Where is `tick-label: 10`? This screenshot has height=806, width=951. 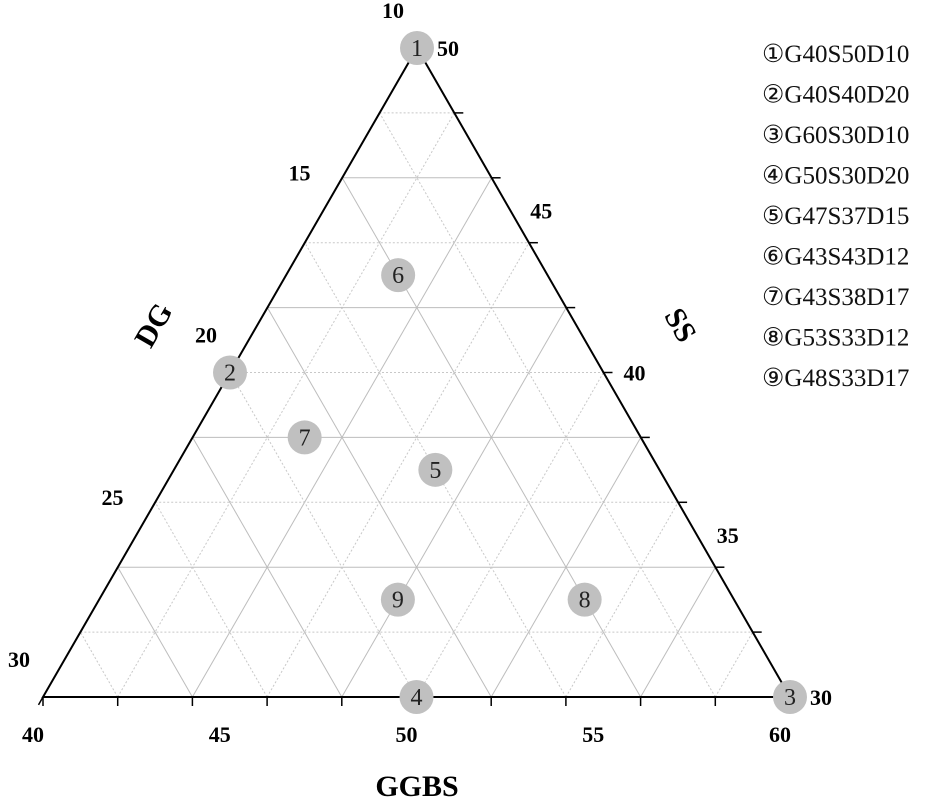
tick-label: 10 is located at coordinates (393, 11).